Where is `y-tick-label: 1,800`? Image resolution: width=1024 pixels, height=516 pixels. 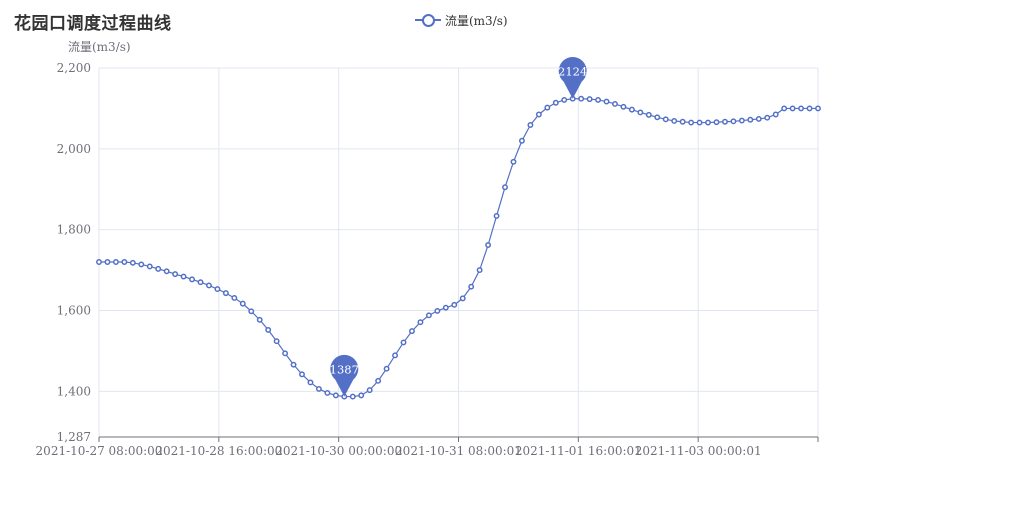 y-tick-label: 1,800 is located at coordinates (74, 230).